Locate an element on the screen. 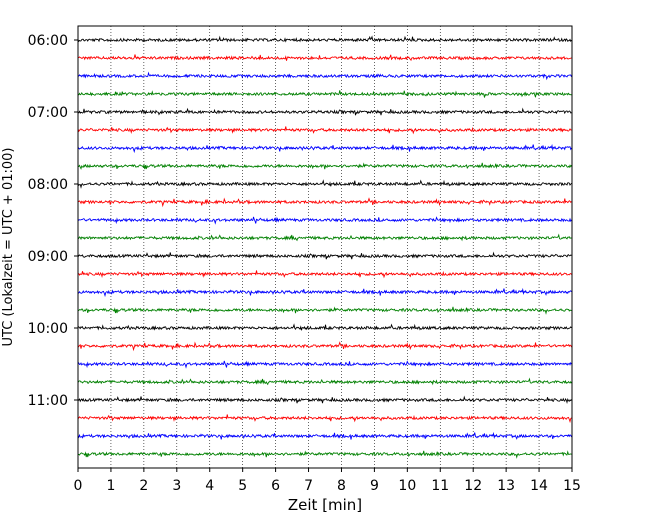 This screenshot has height=520, width=650. x-tick-label-9: 9 is located at coordinates (374, 486).